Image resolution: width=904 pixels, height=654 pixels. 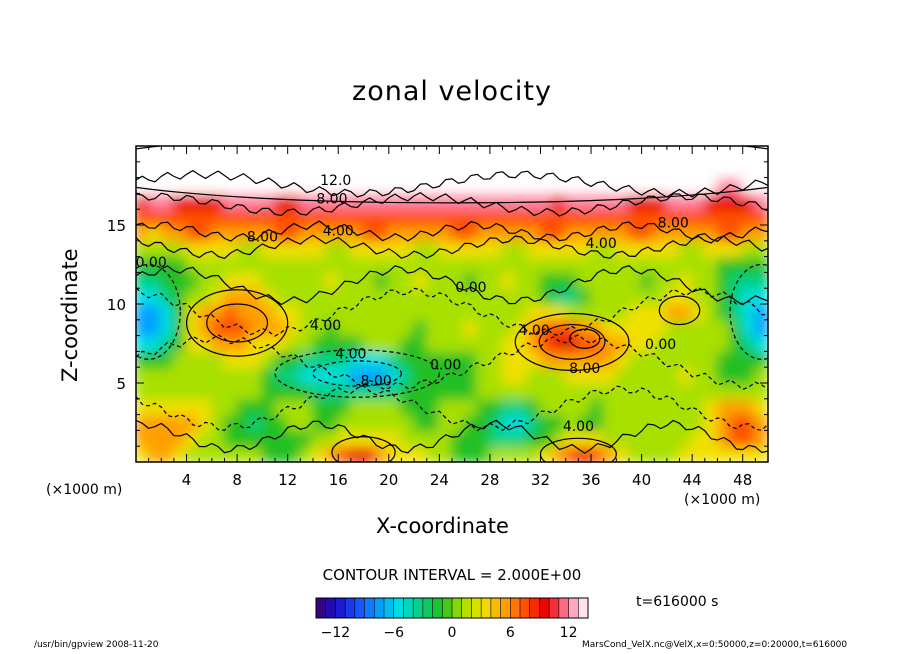 What do you see at coordinates (673, 223) in the screenshot?
I see `contour-label: 8.00` at bounding box center [673, 223].